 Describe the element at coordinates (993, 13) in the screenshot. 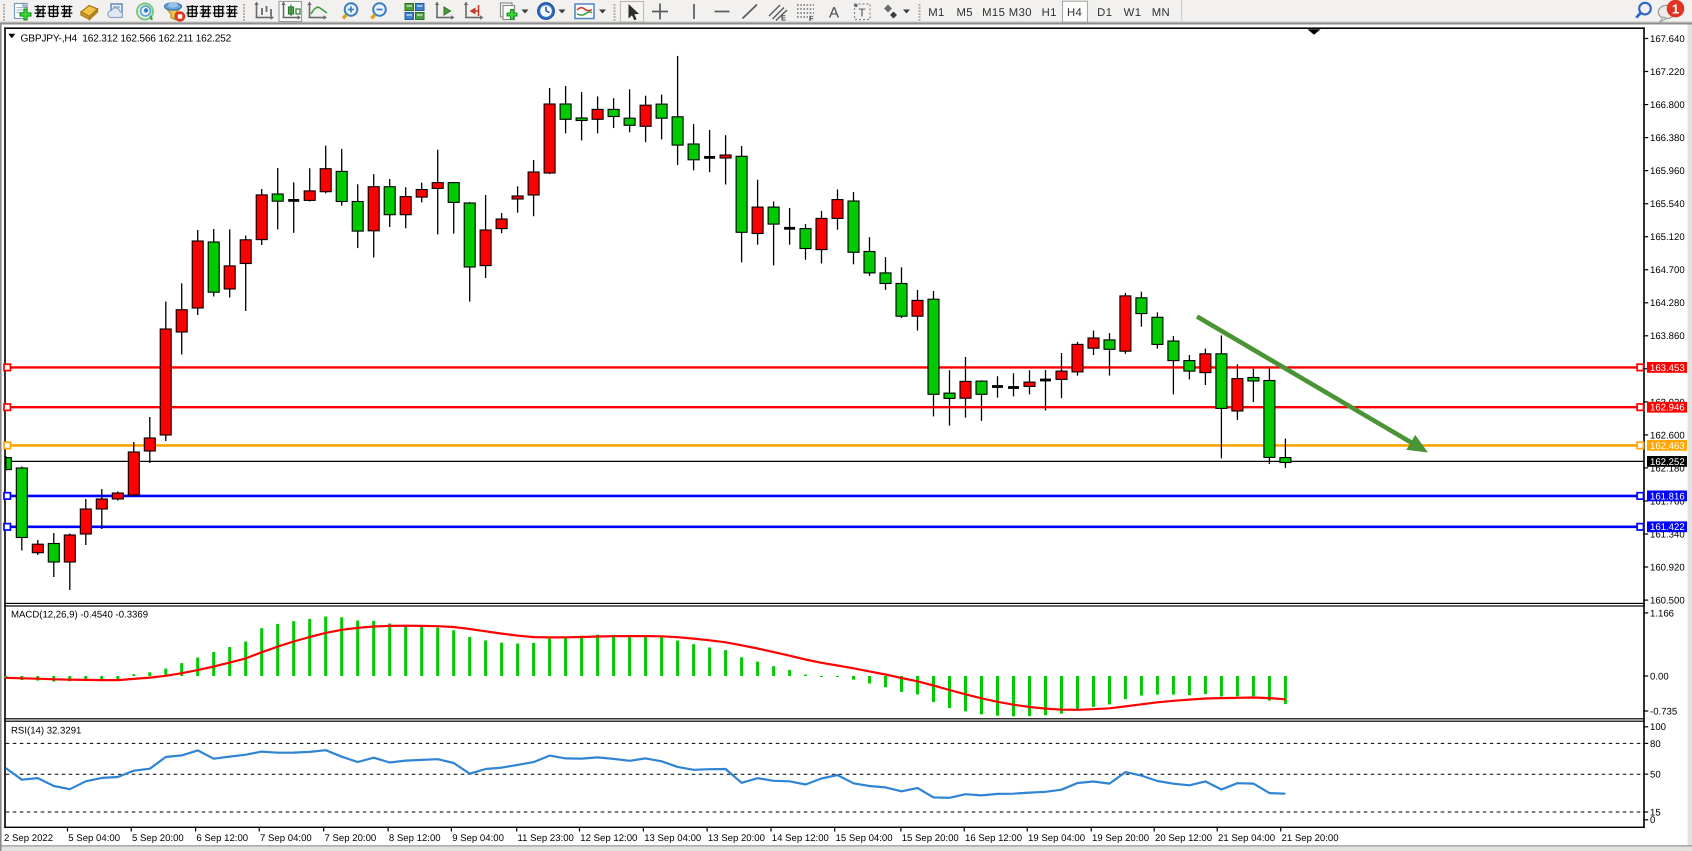

I see `svg-text: M15` at that location.